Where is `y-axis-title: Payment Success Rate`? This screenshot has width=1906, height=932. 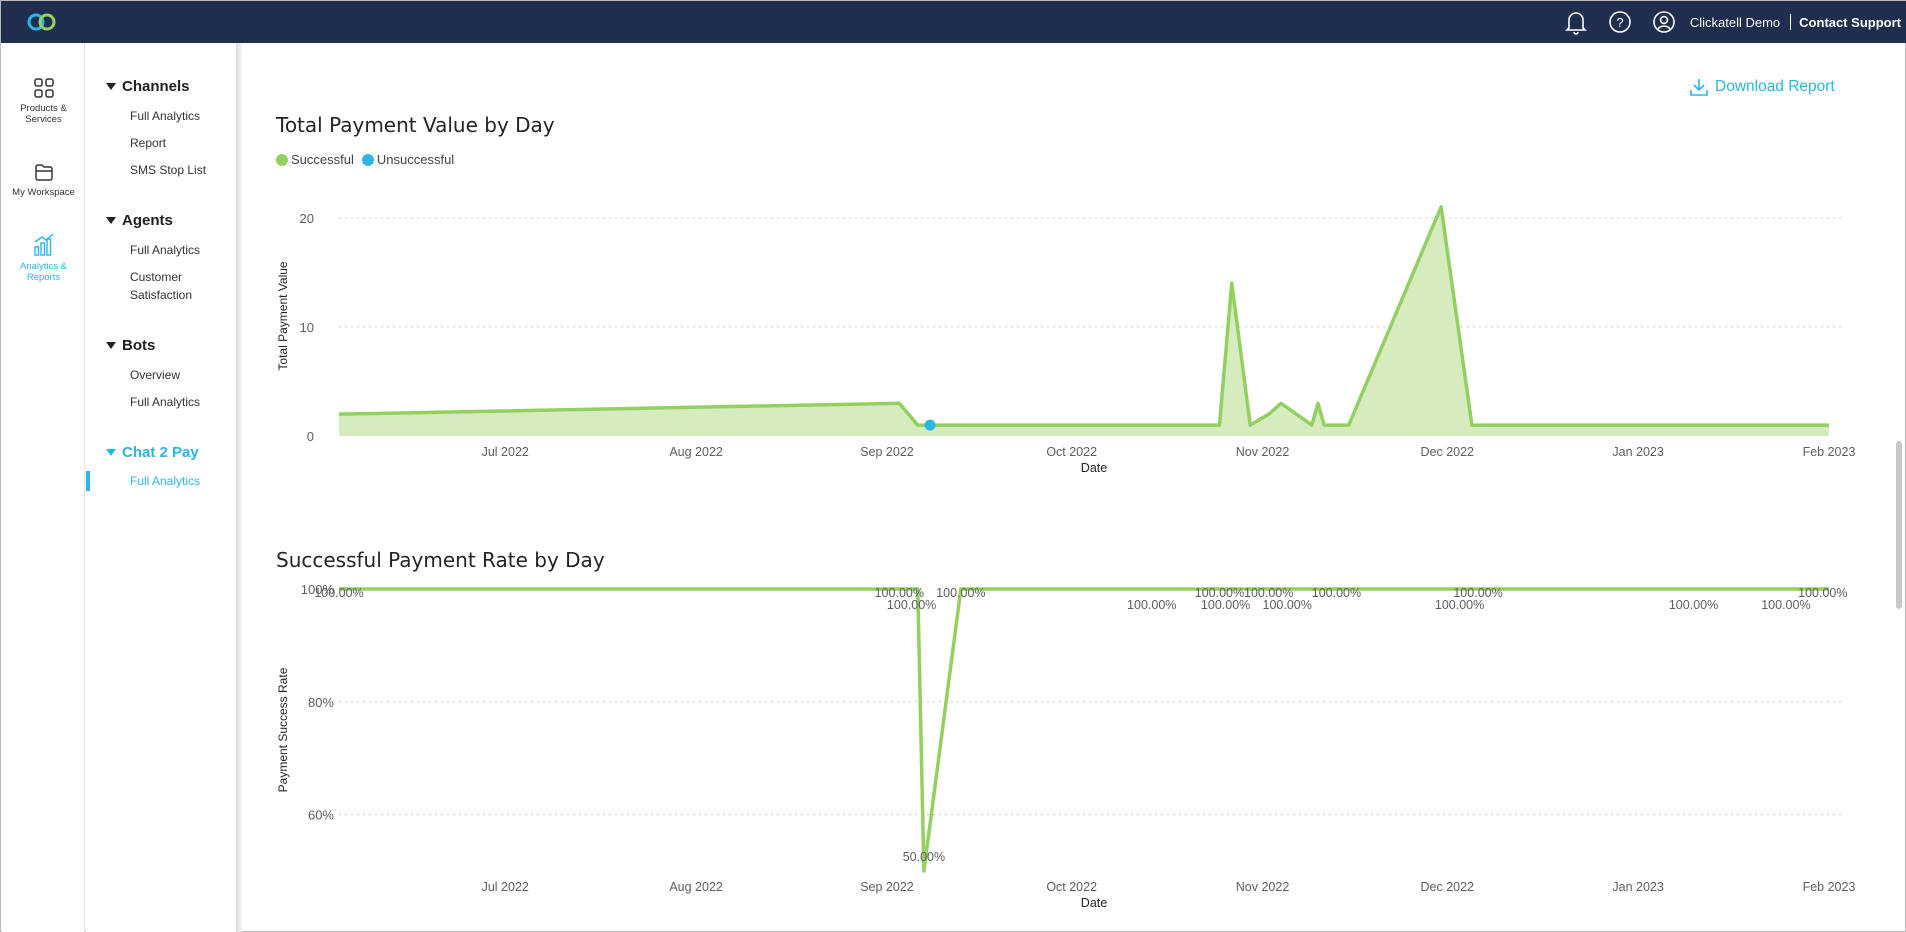 y-axis-title: Payment Success Rate is located at coordinates (283, 729).